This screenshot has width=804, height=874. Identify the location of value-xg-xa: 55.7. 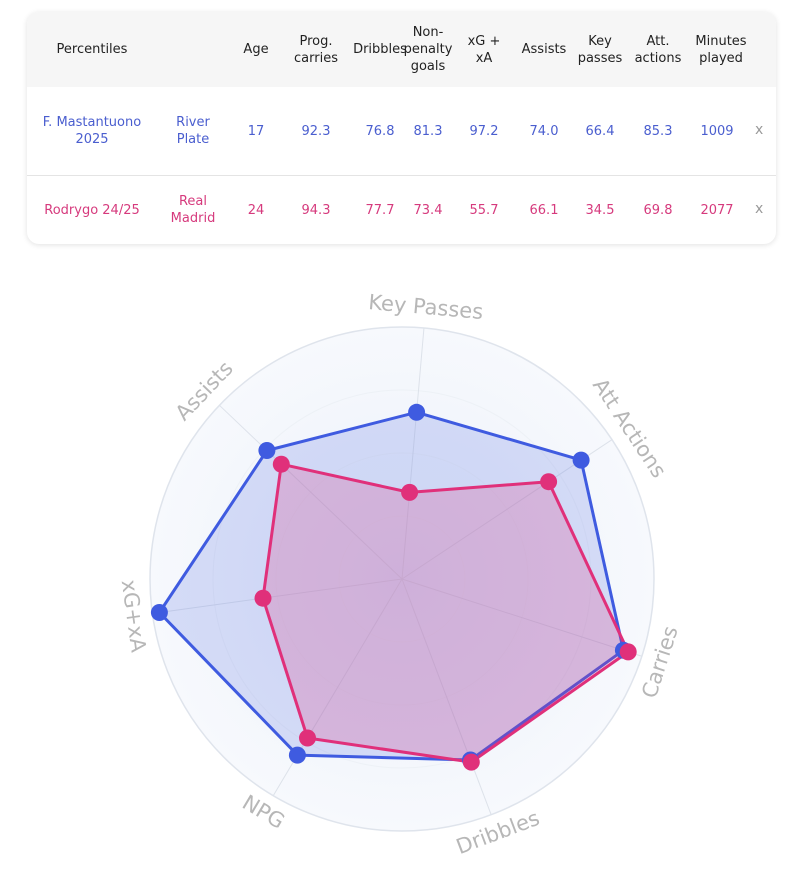
(484, 210).